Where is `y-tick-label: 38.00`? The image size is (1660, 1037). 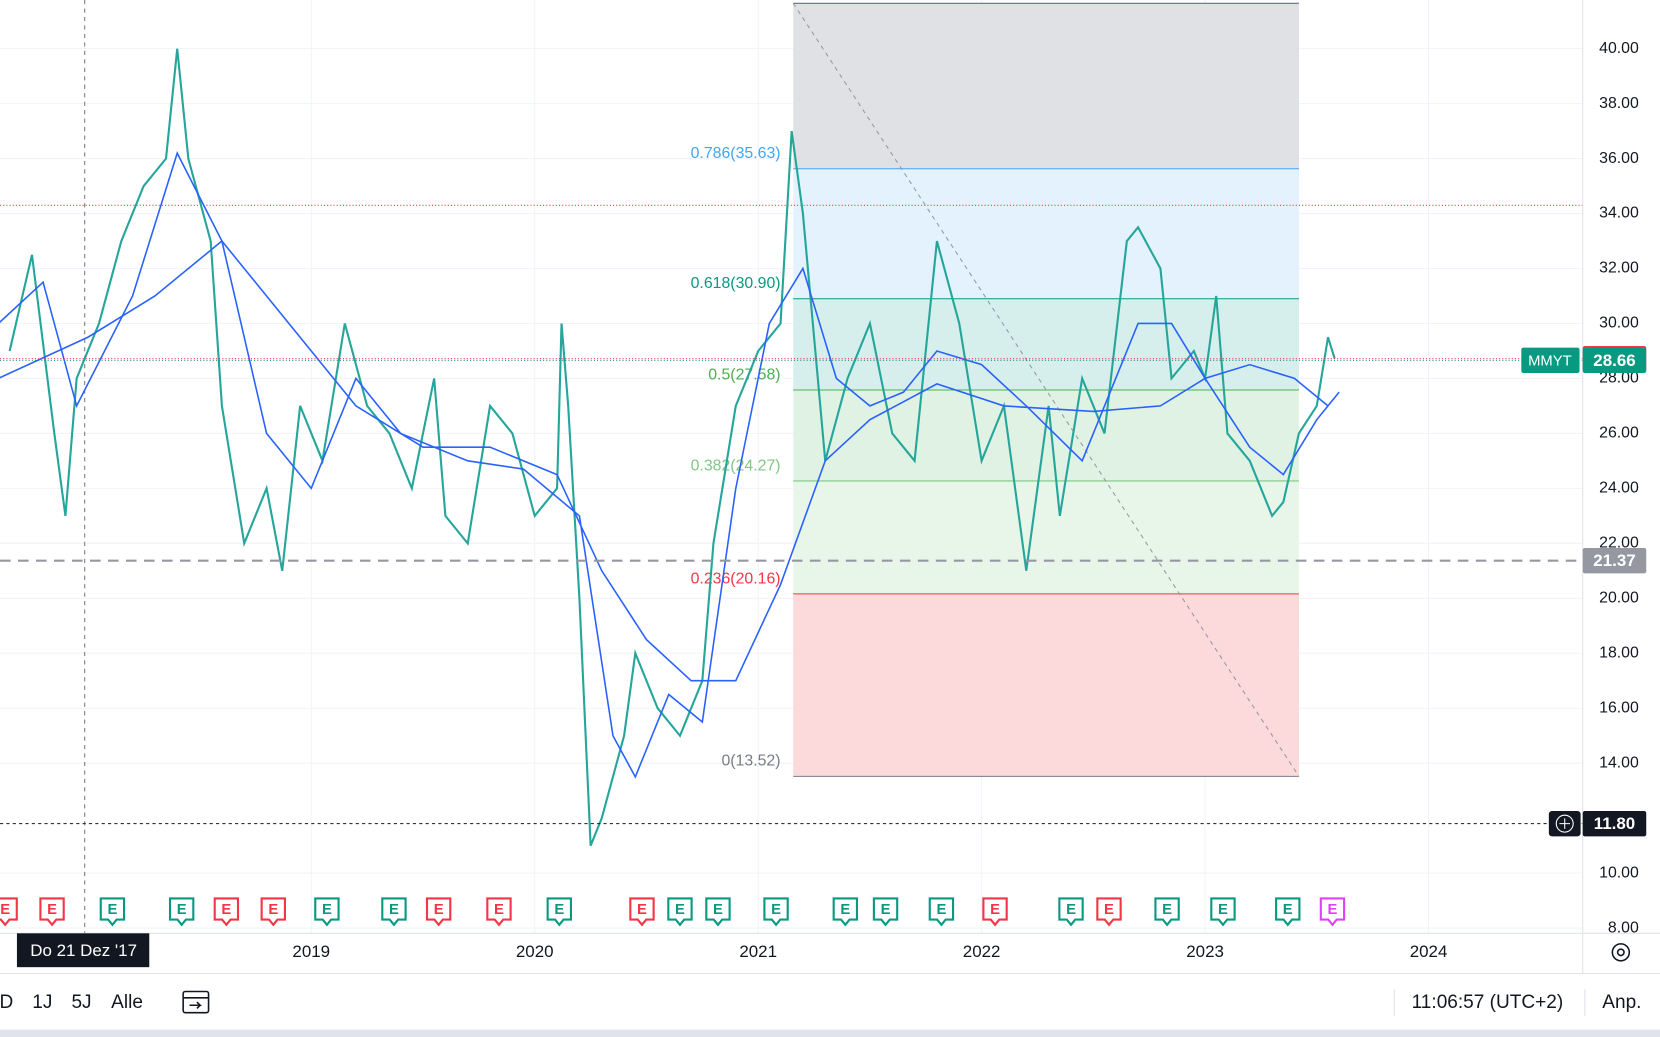
y-tick-label: 38.00 is located at coordinates (1619, 103).